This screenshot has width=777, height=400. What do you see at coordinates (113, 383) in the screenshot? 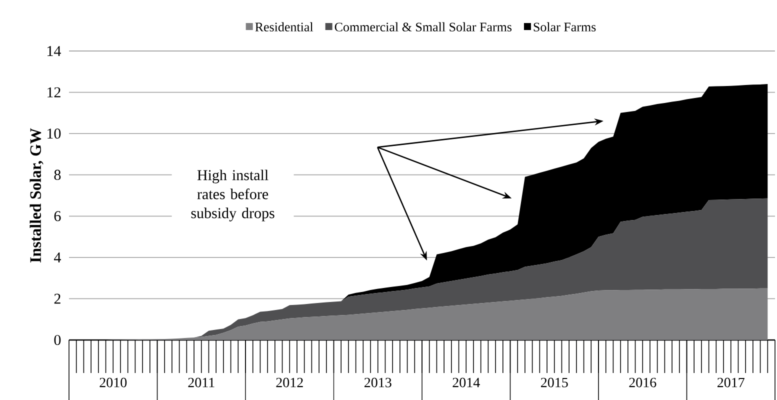
I see `x-tick-label: 2010` at bounding box center [113, 383].